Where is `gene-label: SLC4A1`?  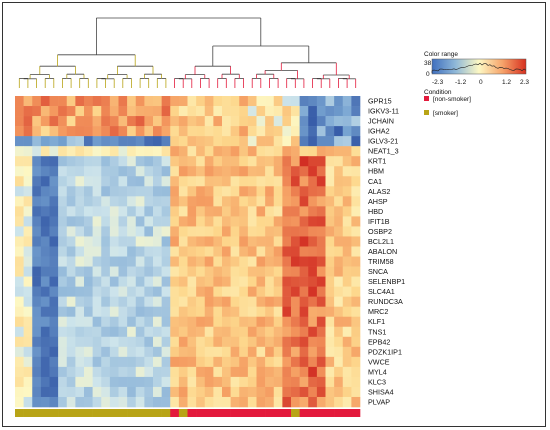
gene-label: SLC4A1 is located at coordinates (381, 291).